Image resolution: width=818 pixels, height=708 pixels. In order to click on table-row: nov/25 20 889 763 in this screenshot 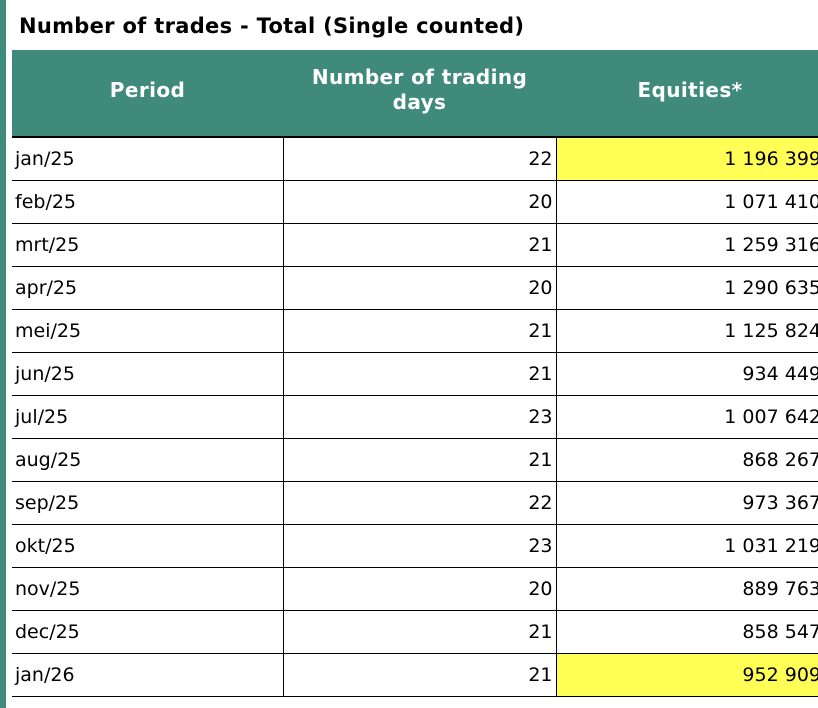, I will do `click(415, 588)`.